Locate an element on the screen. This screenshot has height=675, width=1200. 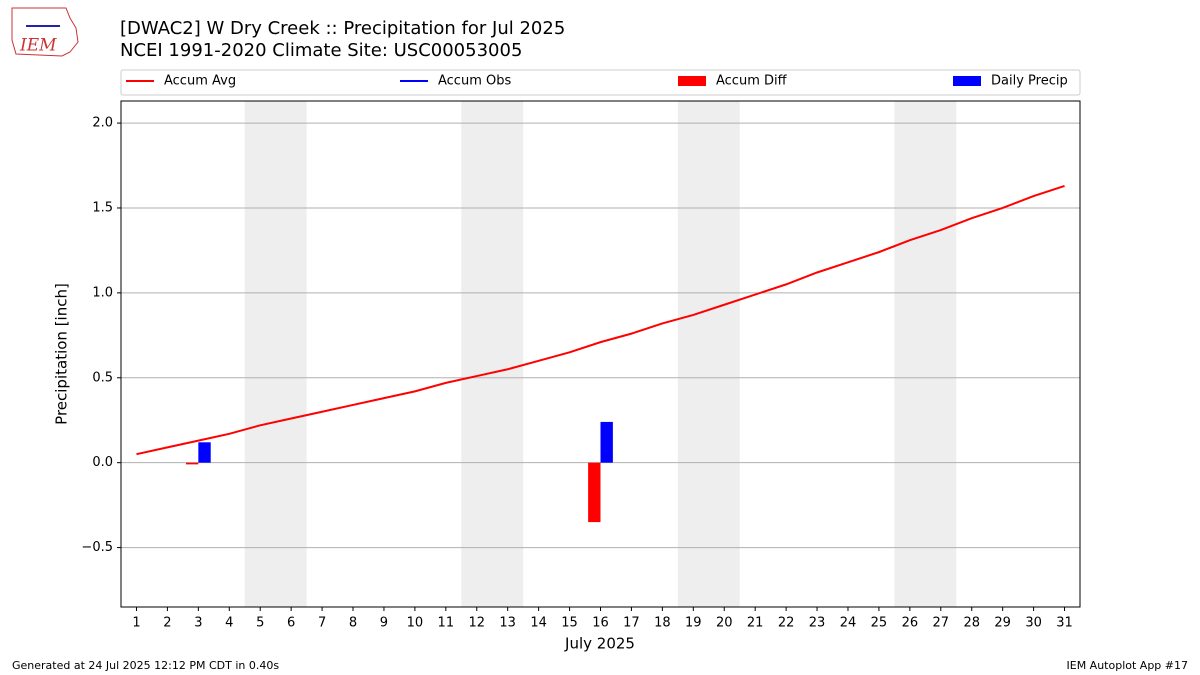
x-tick-label: 23 is located at coordinates (817, 623).